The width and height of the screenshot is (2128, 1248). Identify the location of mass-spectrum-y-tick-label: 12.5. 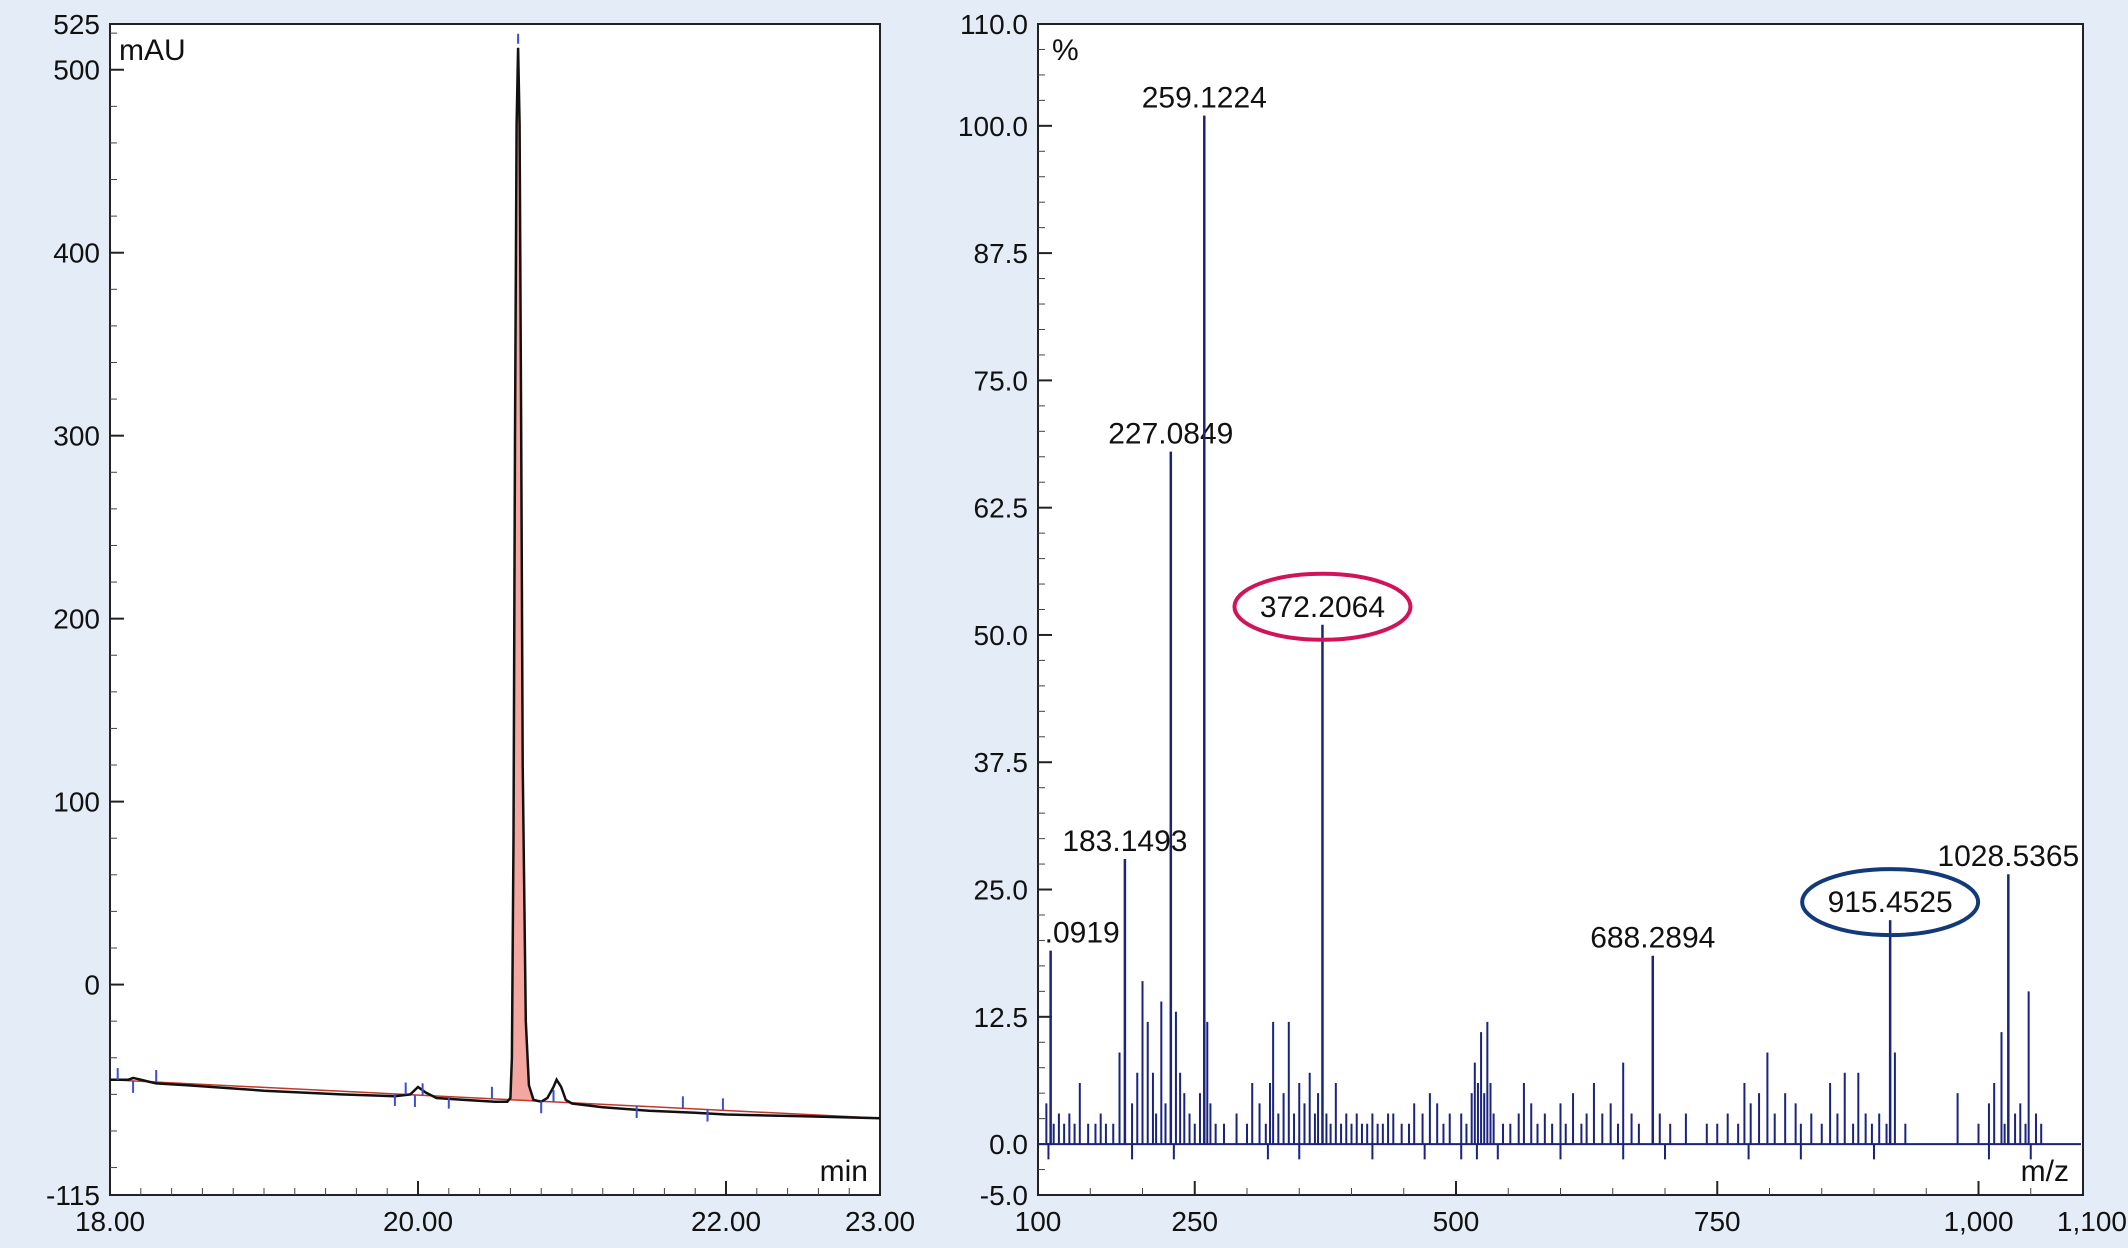
(1001, 1017).